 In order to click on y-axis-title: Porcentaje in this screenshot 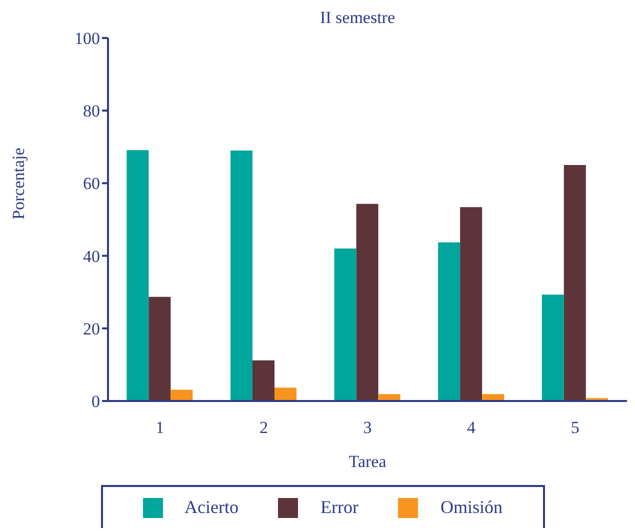, I will do `click(18, 184)`.